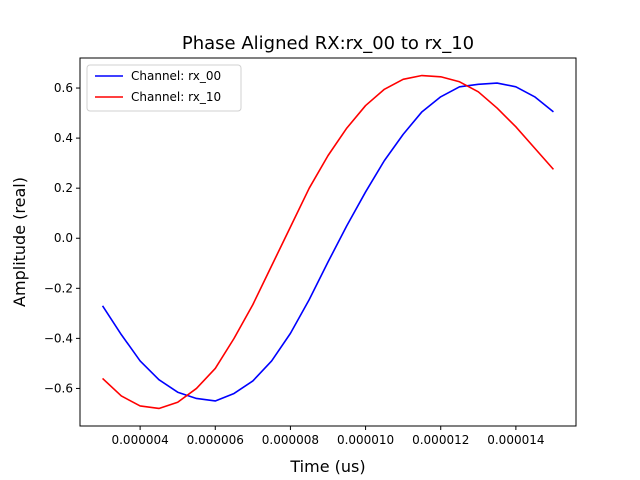 This screenshot has height=480, width=640. Describe the element at coordinates (515, 440) in the screenshot. I see `x-tick-label: 0.000014` at that location.